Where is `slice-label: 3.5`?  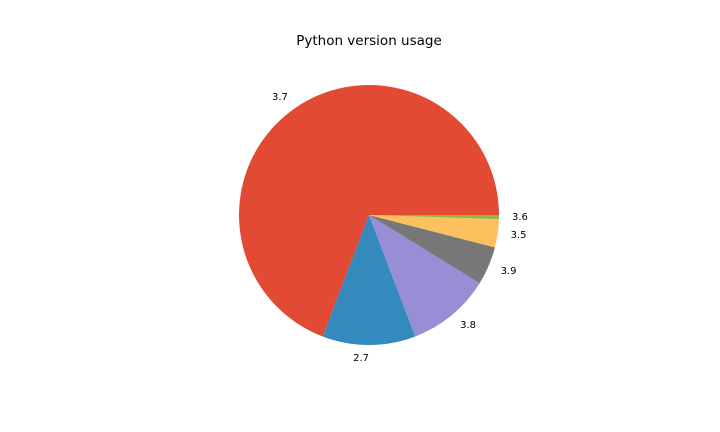
slice-label: 3.5 is located at coordinates (519, 235).